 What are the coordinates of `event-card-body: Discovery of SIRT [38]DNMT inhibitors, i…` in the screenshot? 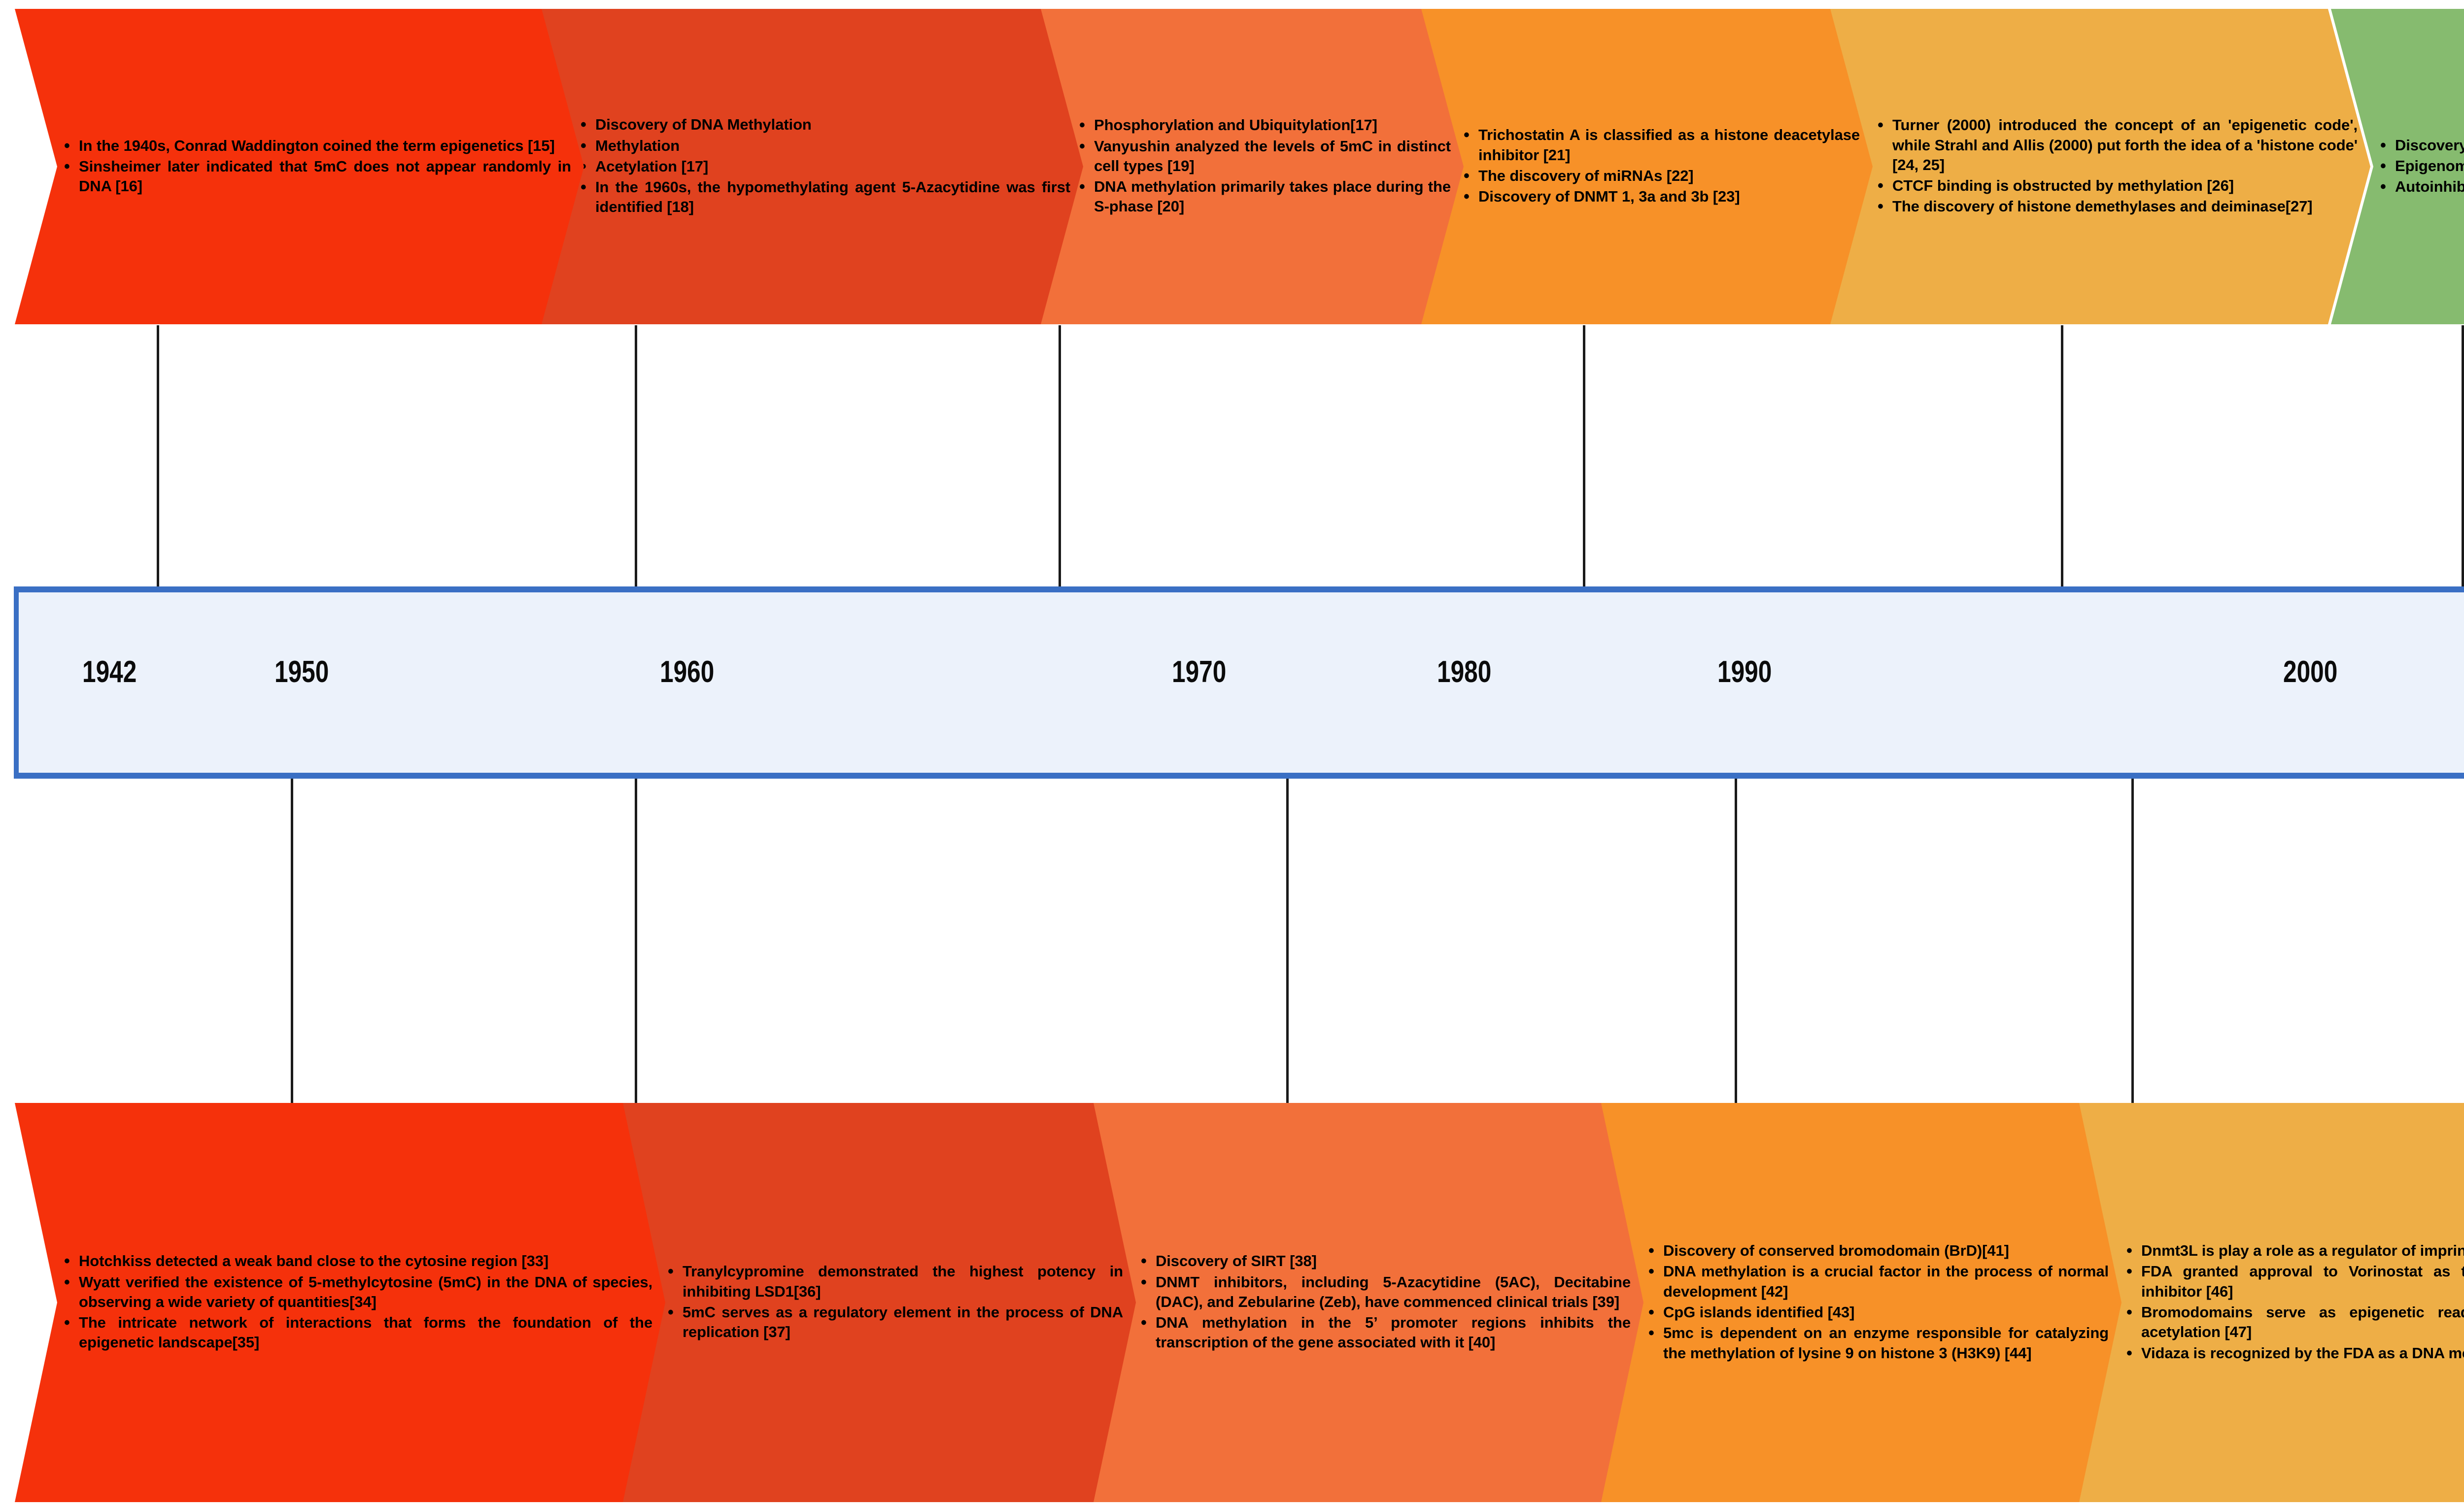 It's located at (1367, 1302).